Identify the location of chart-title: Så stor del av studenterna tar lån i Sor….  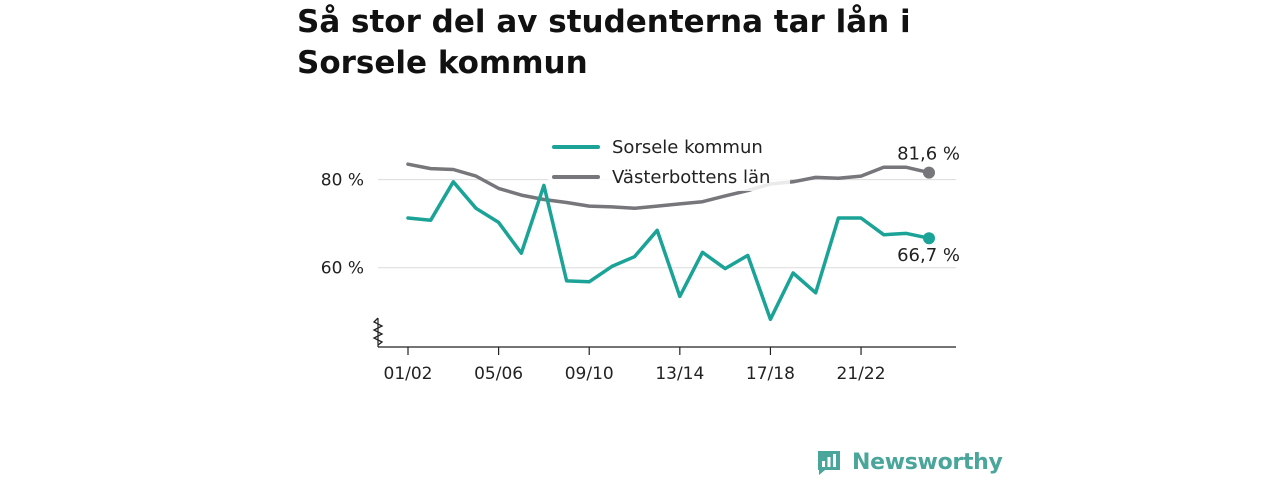
(604, 42).